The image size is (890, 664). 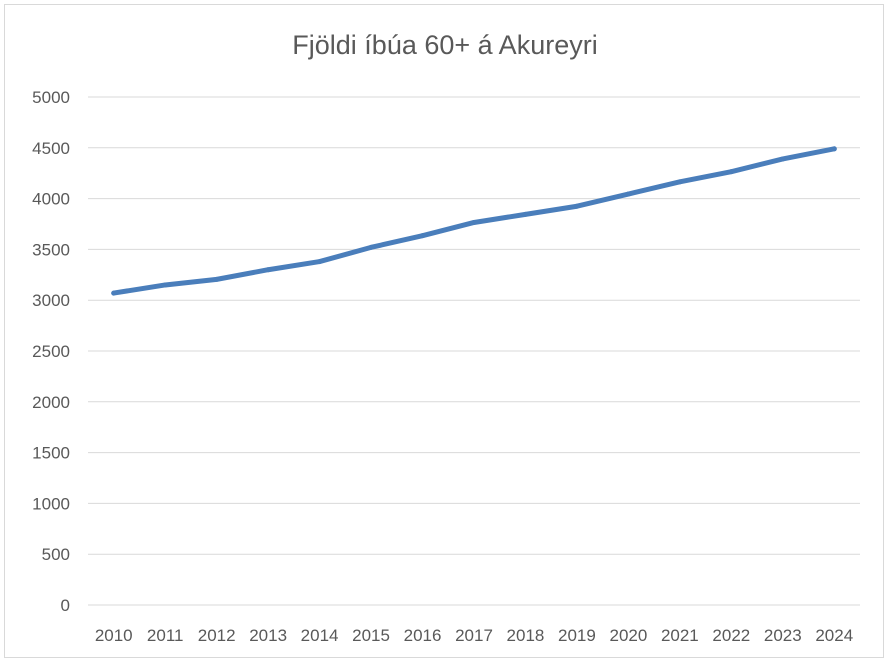 What do you see at coordinates (320, 262) in the screenshot?
I see `data-point-2014` at bounding box center [320, 262].